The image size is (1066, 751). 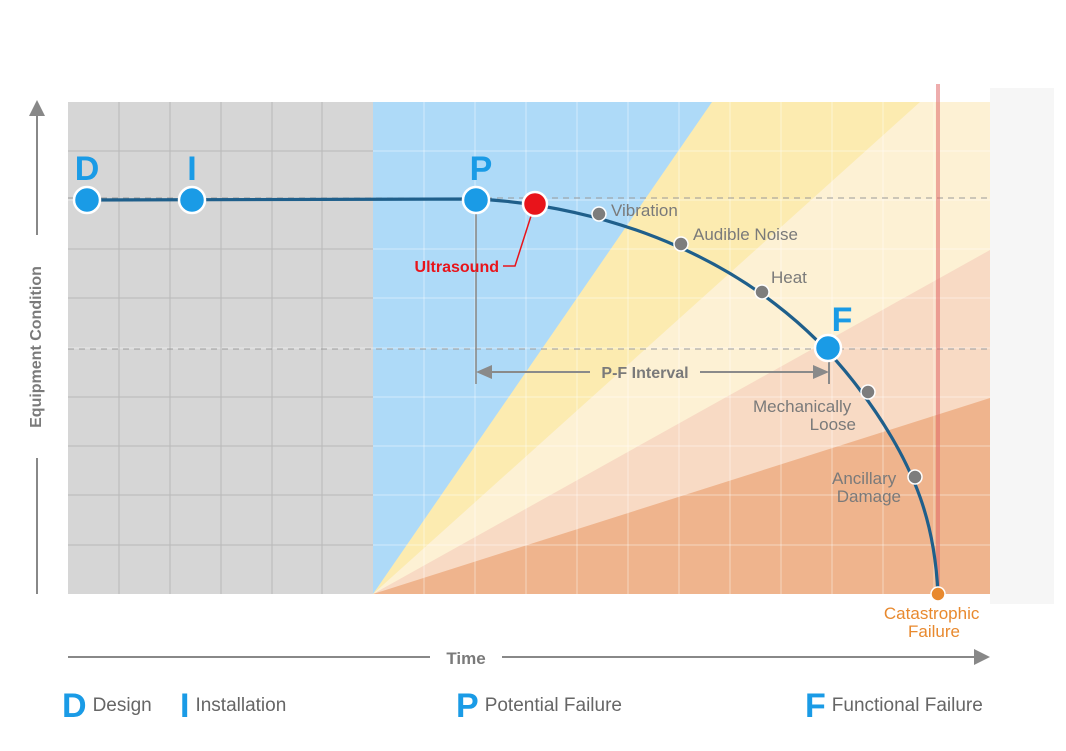 What do you see at coordinates (553, 705) in the screenshot?
I see `legend-potential-failure-text: Potential Failure` at bounding box center [553, 705].